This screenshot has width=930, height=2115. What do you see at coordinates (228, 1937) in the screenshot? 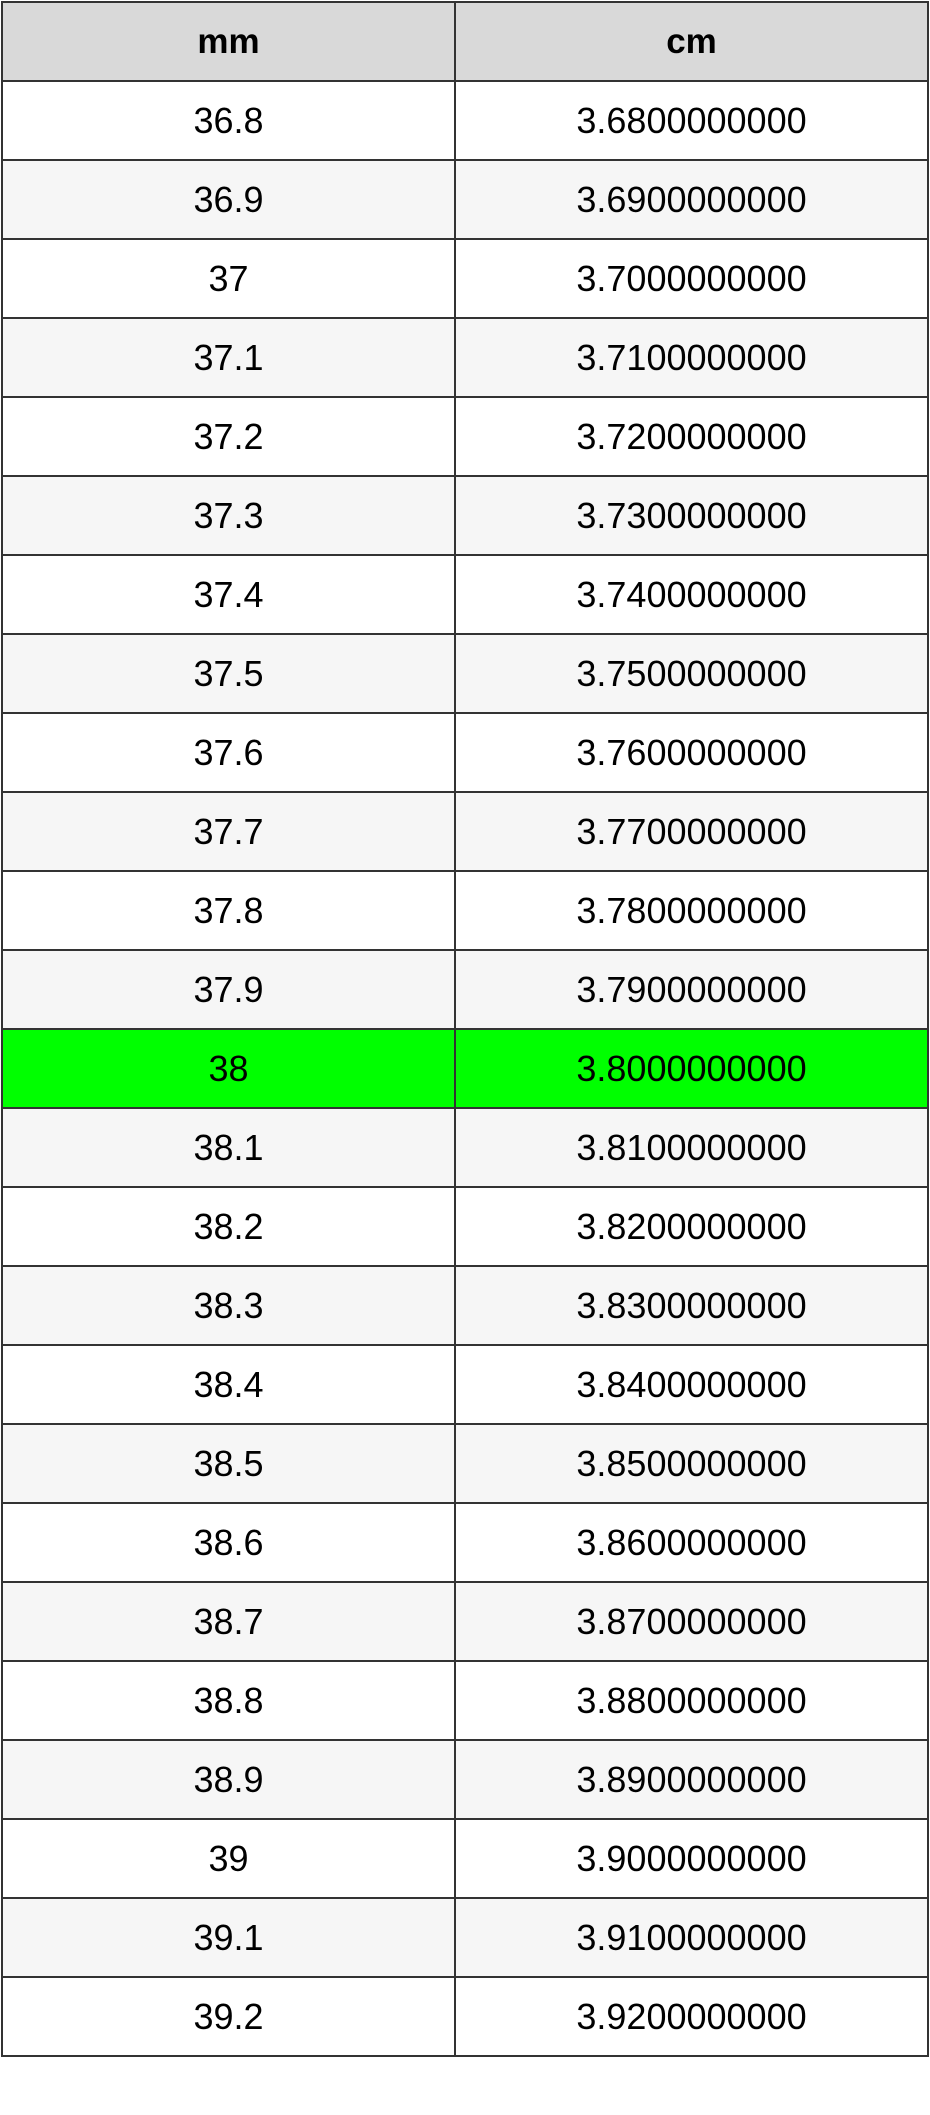
I see `table-cell: 39.1` at bounding box center [228, 1937].